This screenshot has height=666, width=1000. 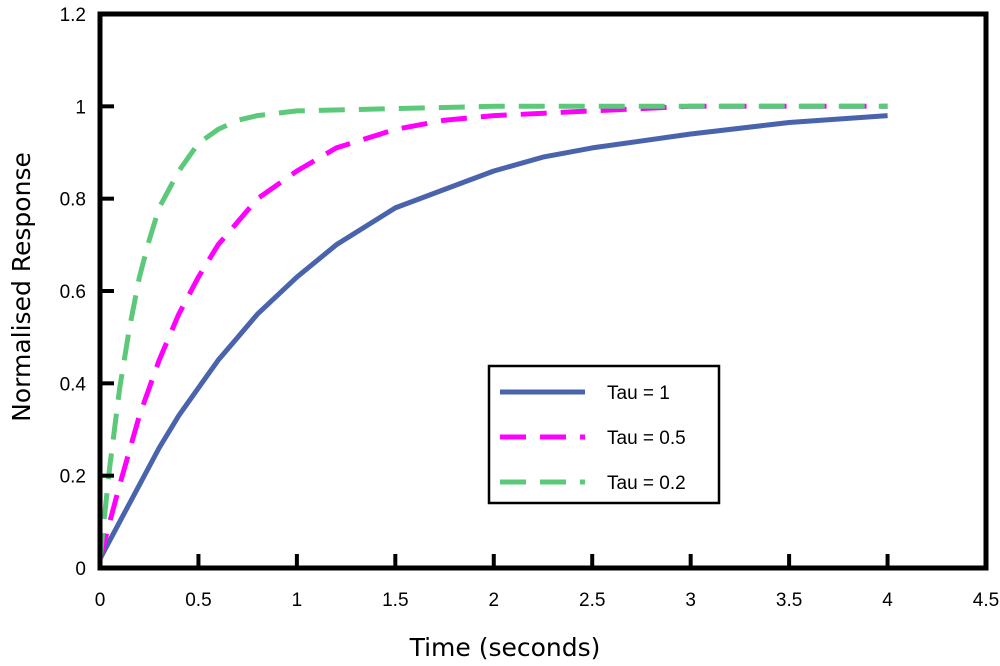 I want to click on x-tick-label: 0.5, so click(x=198, y=600).